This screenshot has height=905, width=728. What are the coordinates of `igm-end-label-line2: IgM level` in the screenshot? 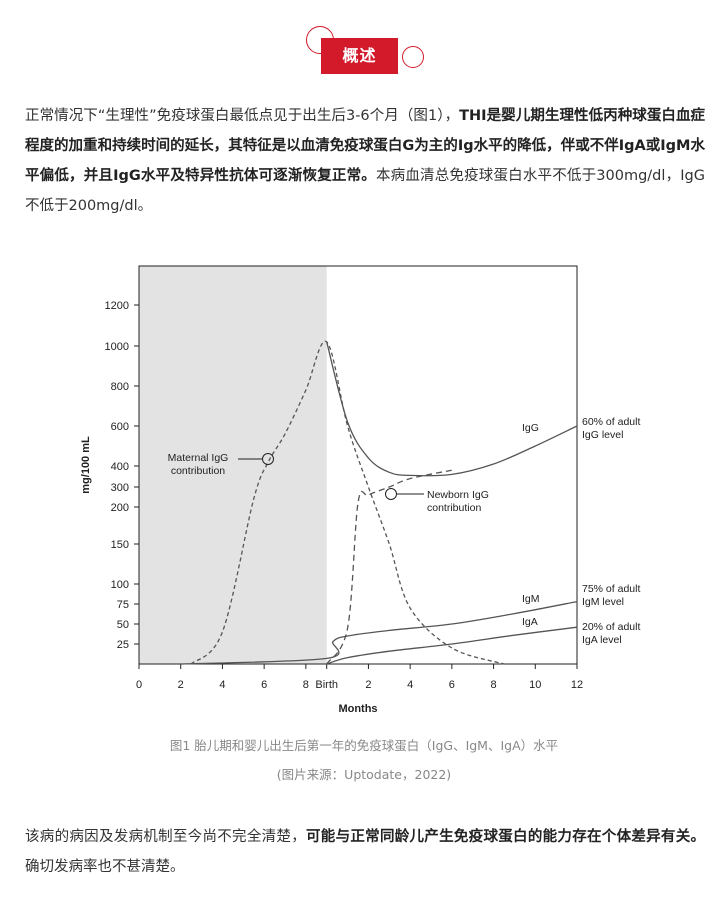 It's located at (603, 602).